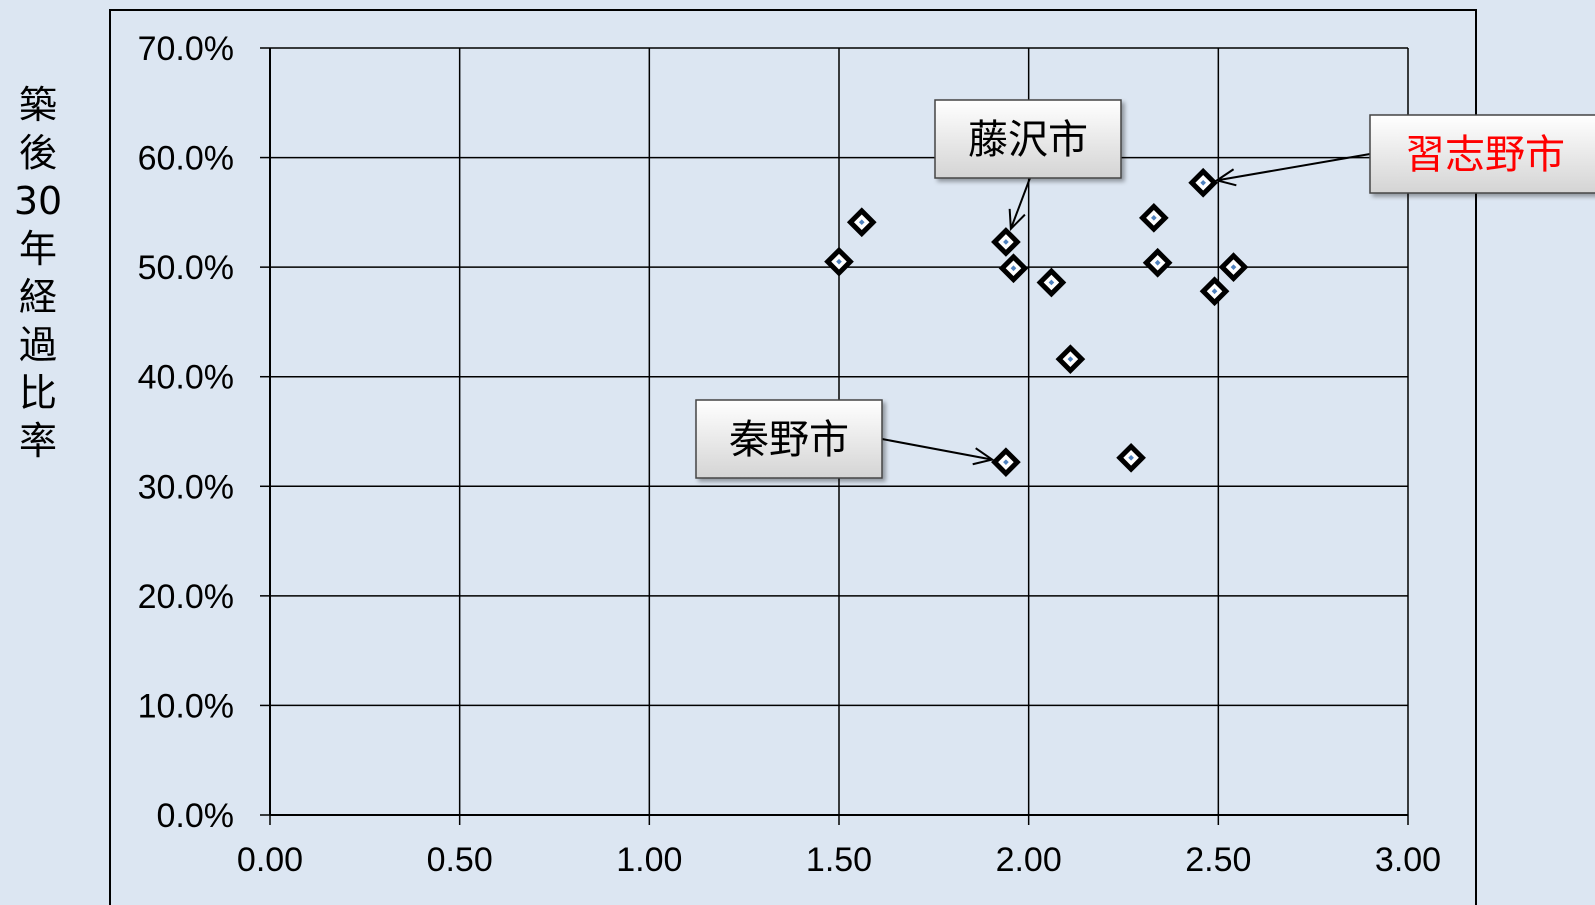 Image resolution: width=1595 pixels, height=905 pixels. I want to click on callout-label: 藤沢市, so click(1028, 140).